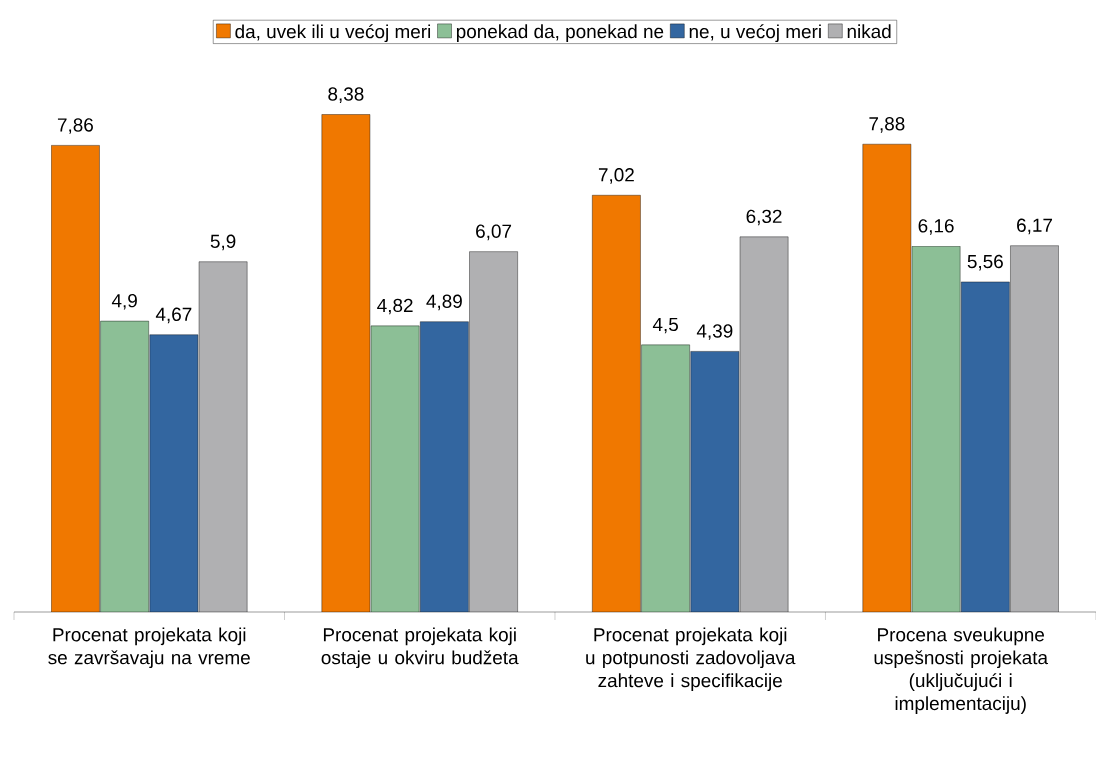  Describe the element at coordinates (494, 232) in the screenshot. I see `data-label: 6,07` at that location.